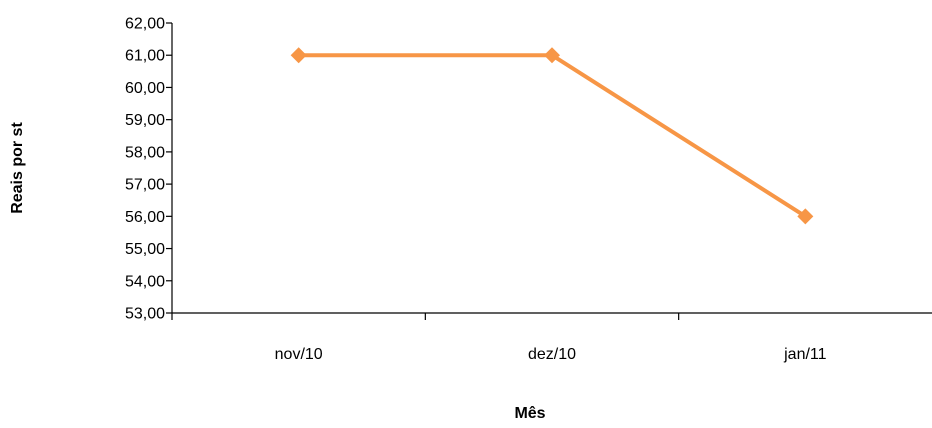  I want to click on y-tick-label: 59,00, so click(145, 120).